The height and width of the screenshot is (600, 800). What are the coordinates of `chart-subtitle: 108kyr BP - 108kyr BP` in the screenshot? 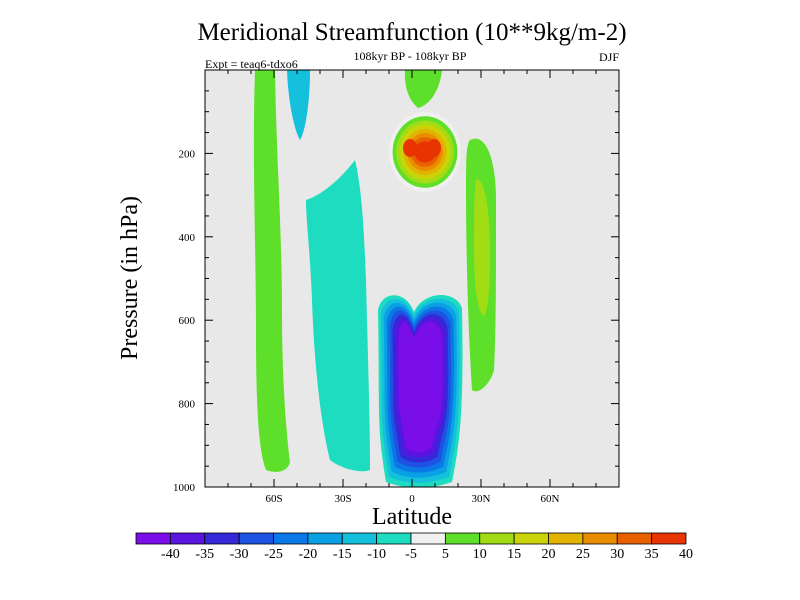 It's located at (410, 56).